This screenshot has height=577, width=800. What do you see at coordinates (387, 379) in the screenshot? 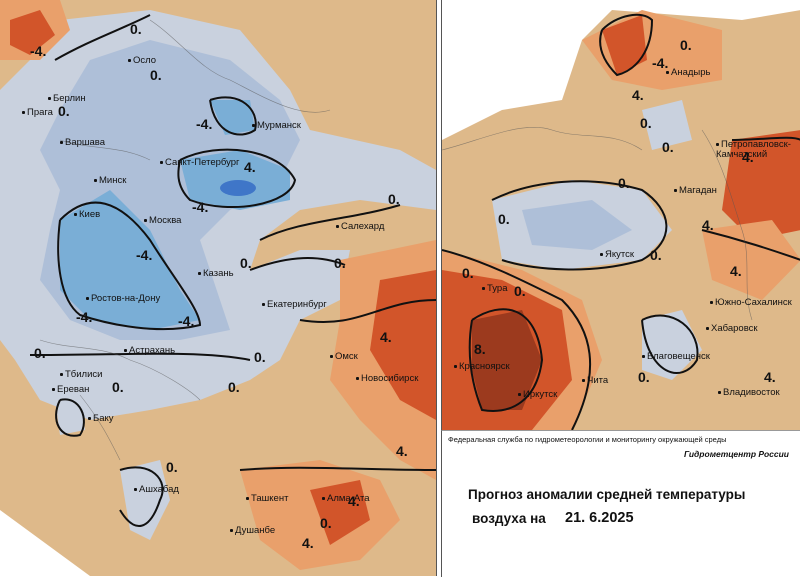
I see `city-novosibirsk: Новосибирск` at bounding box center [387, 379].